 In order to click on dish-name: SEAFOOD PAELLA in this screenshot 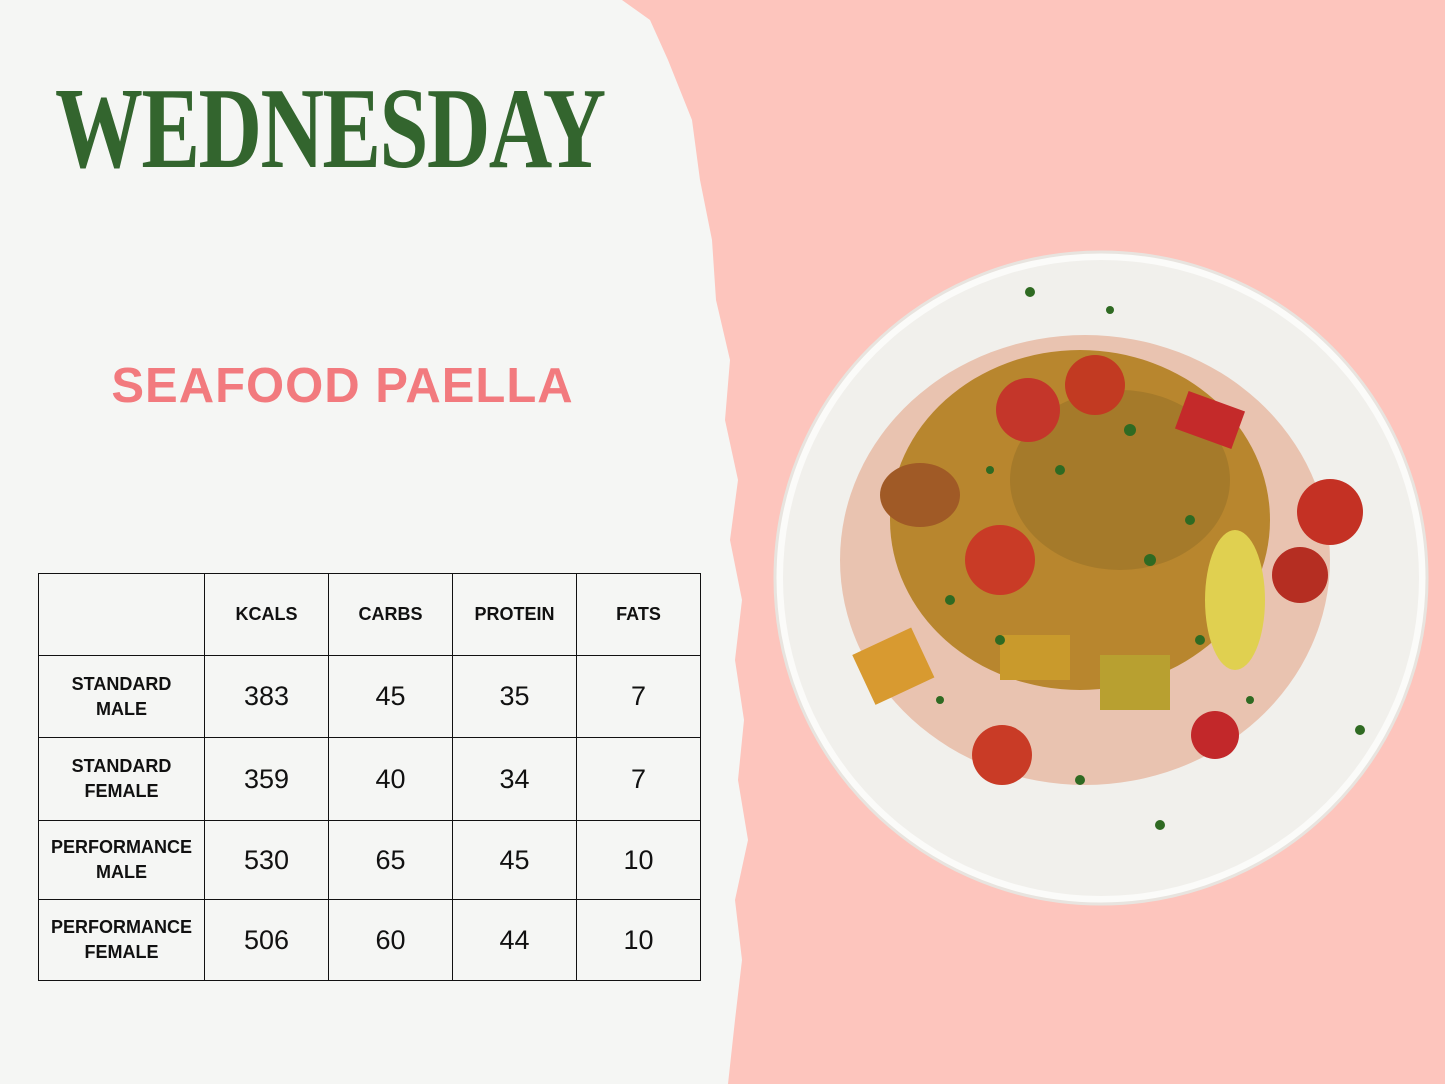, I will do `click(342, 386)`.